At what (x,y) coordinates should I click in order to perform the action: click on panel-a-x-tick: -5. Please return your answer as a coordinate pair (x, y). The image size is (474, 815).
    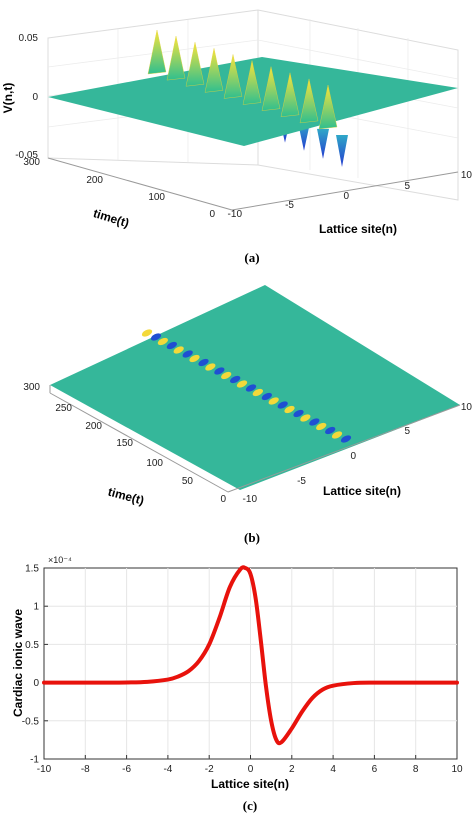
    Looking at the image, I should click on (289, 205).